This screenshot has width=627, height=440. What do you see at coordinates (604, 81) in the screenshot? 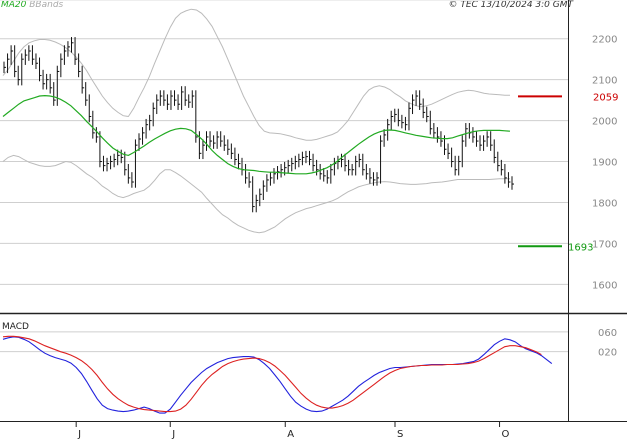
I see `y-tick-2100: 2100` at bounding box center [604, 81].